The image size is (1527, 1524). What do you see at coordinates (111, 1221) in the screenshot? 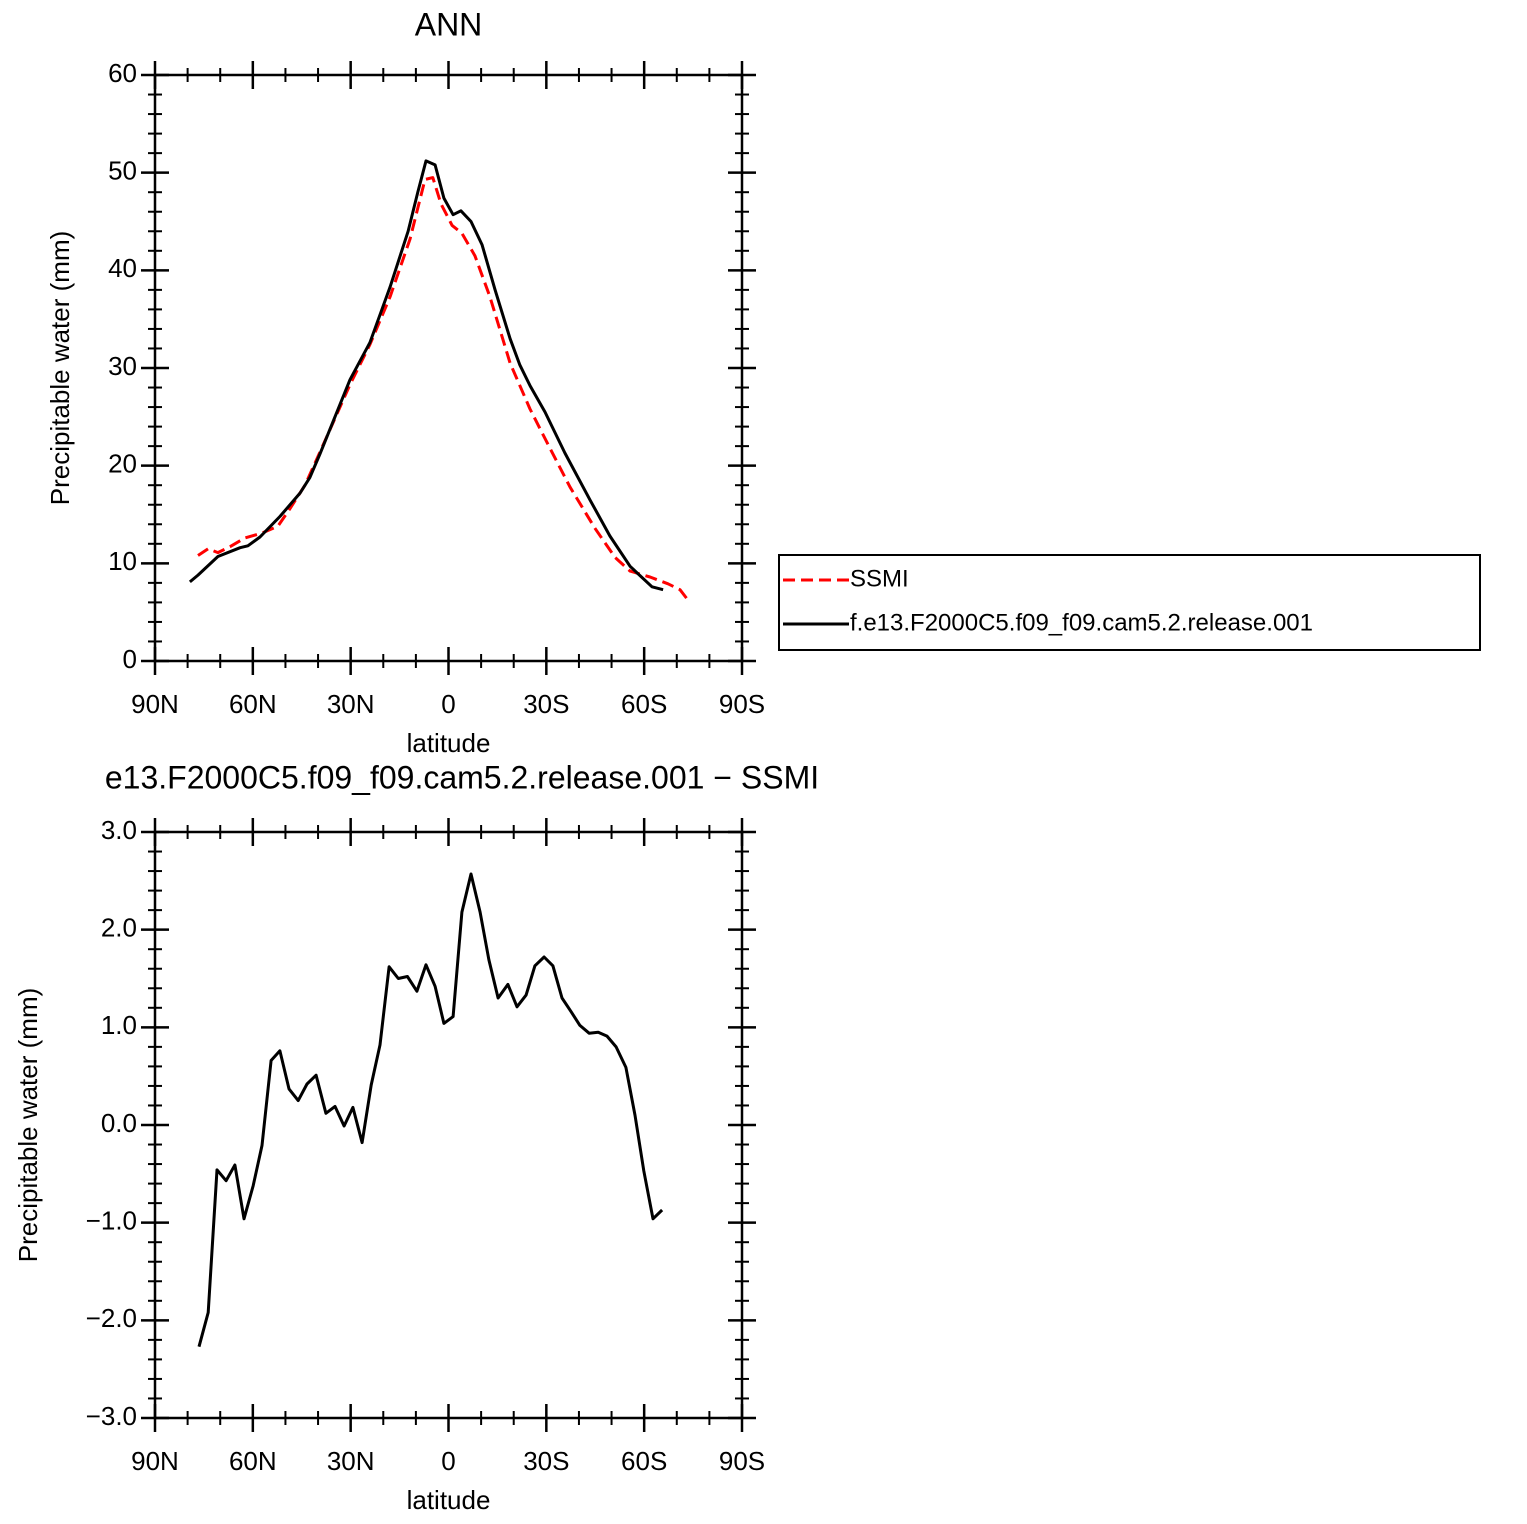
I see `y-tick-label: −1.0` at bounding box center [111, 1221].